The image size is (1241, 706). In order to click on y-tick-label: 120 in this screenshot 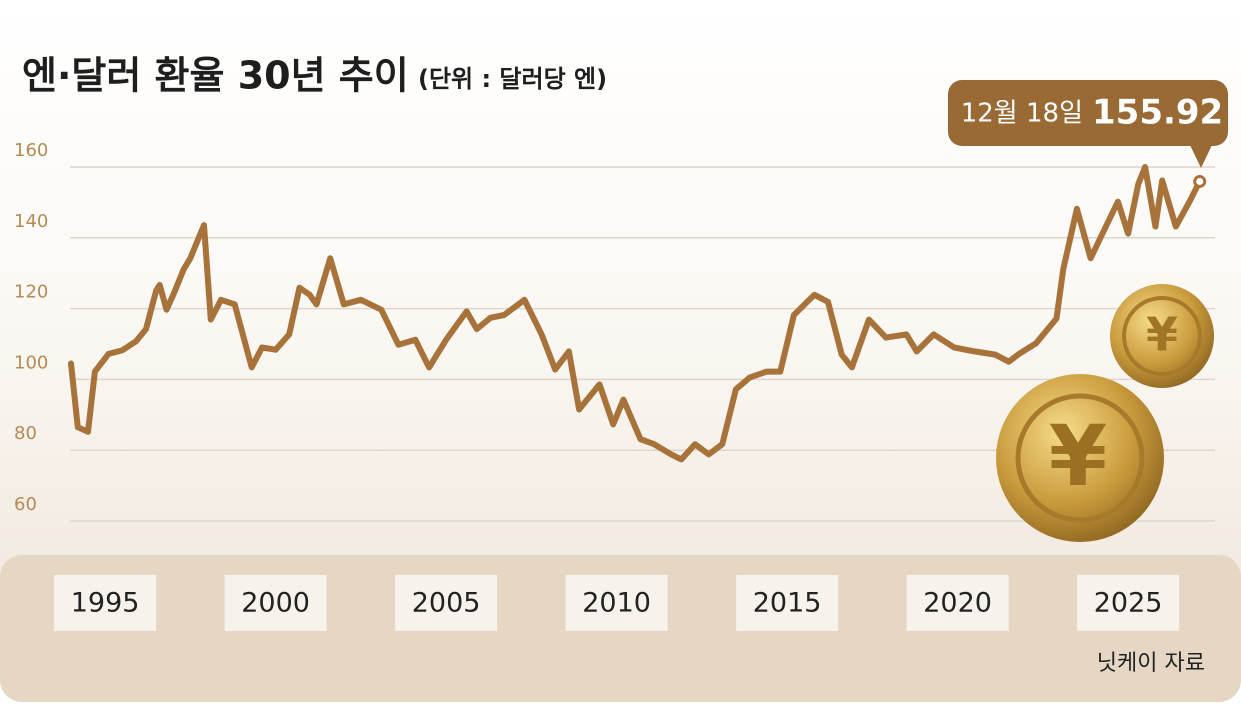, I will do `click(31, 292)`.